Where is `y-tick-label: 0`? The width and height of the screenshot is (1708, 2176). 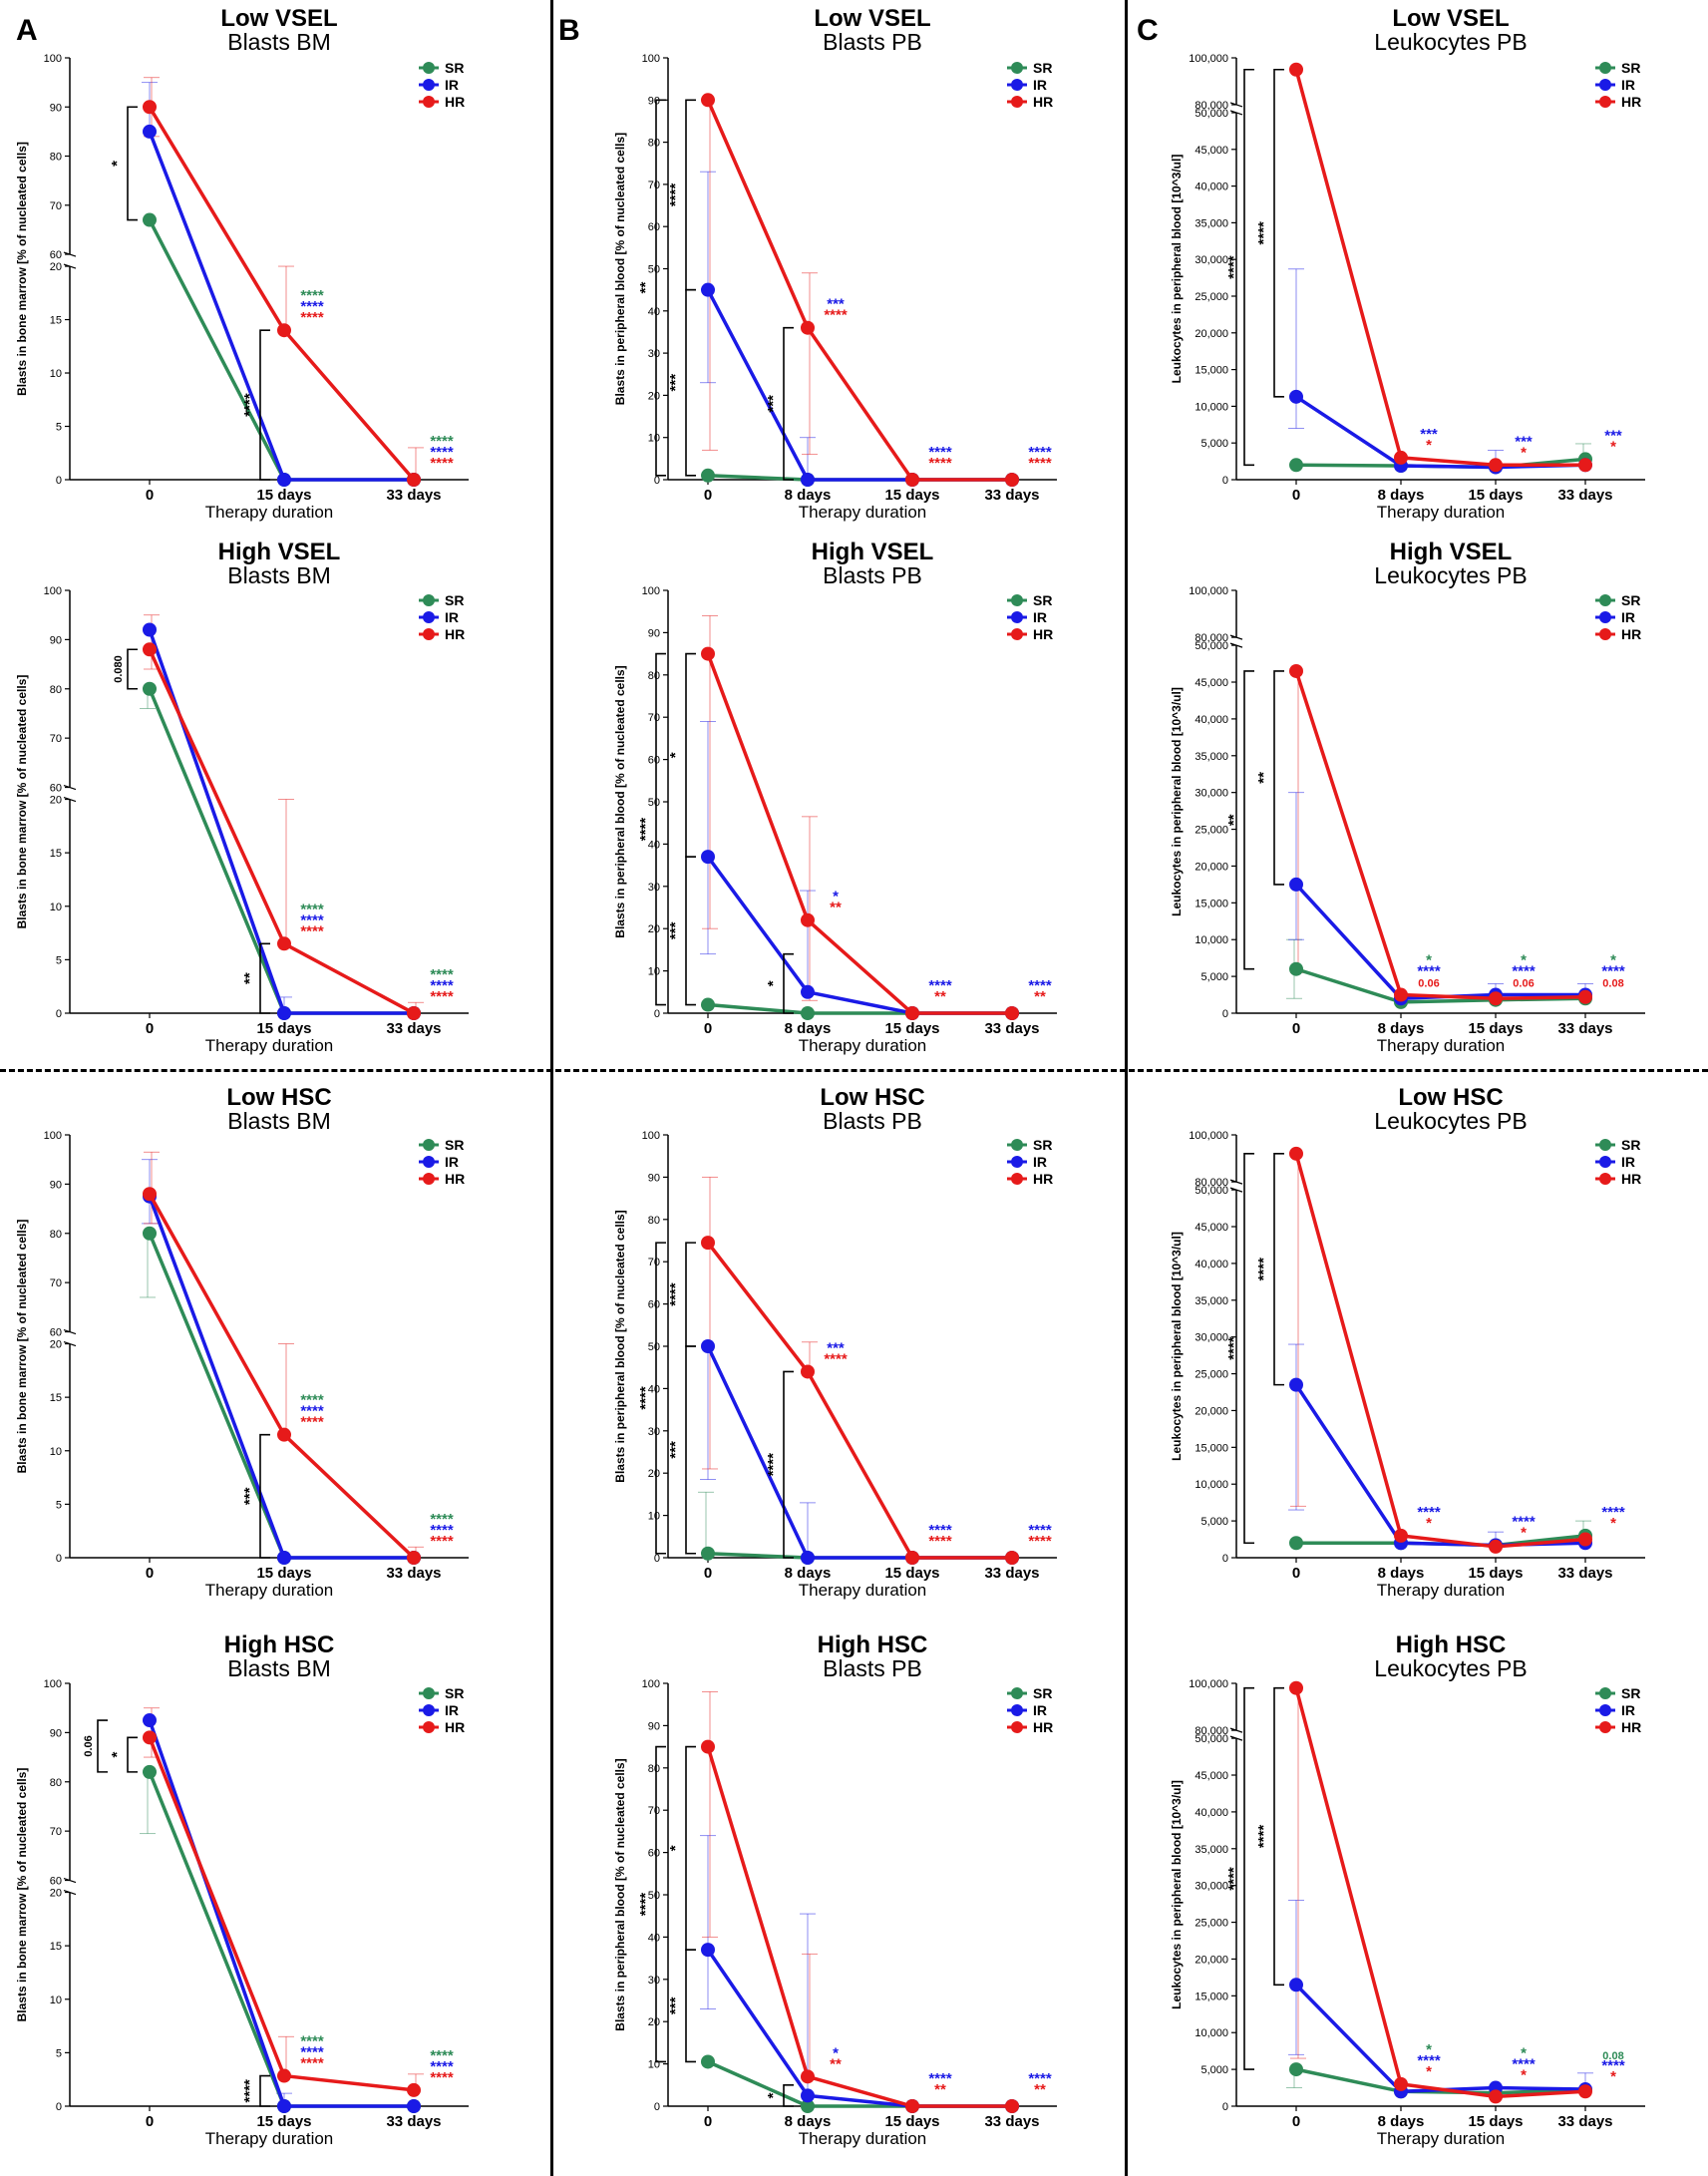
y-tick-label: 0 is located at coordinates (1225, 481).